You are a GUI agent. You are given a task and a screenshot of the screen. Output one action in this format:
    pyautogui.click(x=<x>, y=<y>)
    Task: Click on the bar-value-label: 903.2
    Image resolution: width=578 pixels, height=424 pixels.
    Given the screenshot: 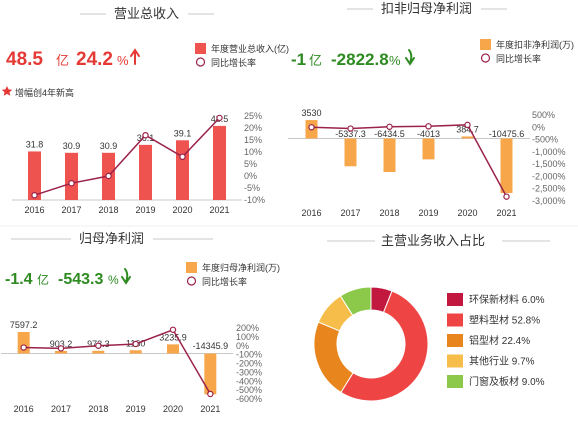 What is the action you would take?
    pyautogui.click(x=61, y=344)
    